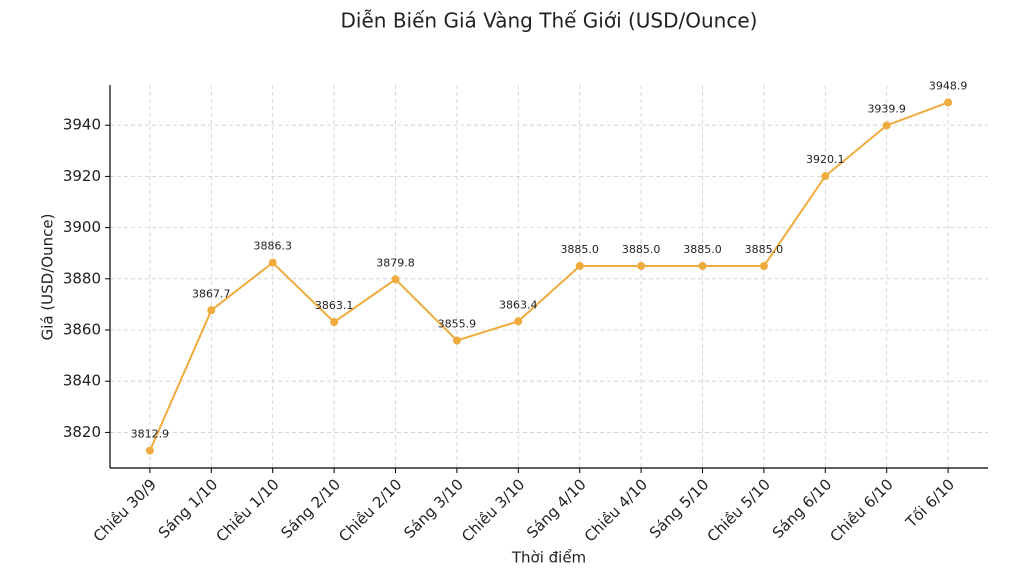  Describe the element at coordinates (211, 293) in the screenshot. I see `value-label: 3867.7` at that location.